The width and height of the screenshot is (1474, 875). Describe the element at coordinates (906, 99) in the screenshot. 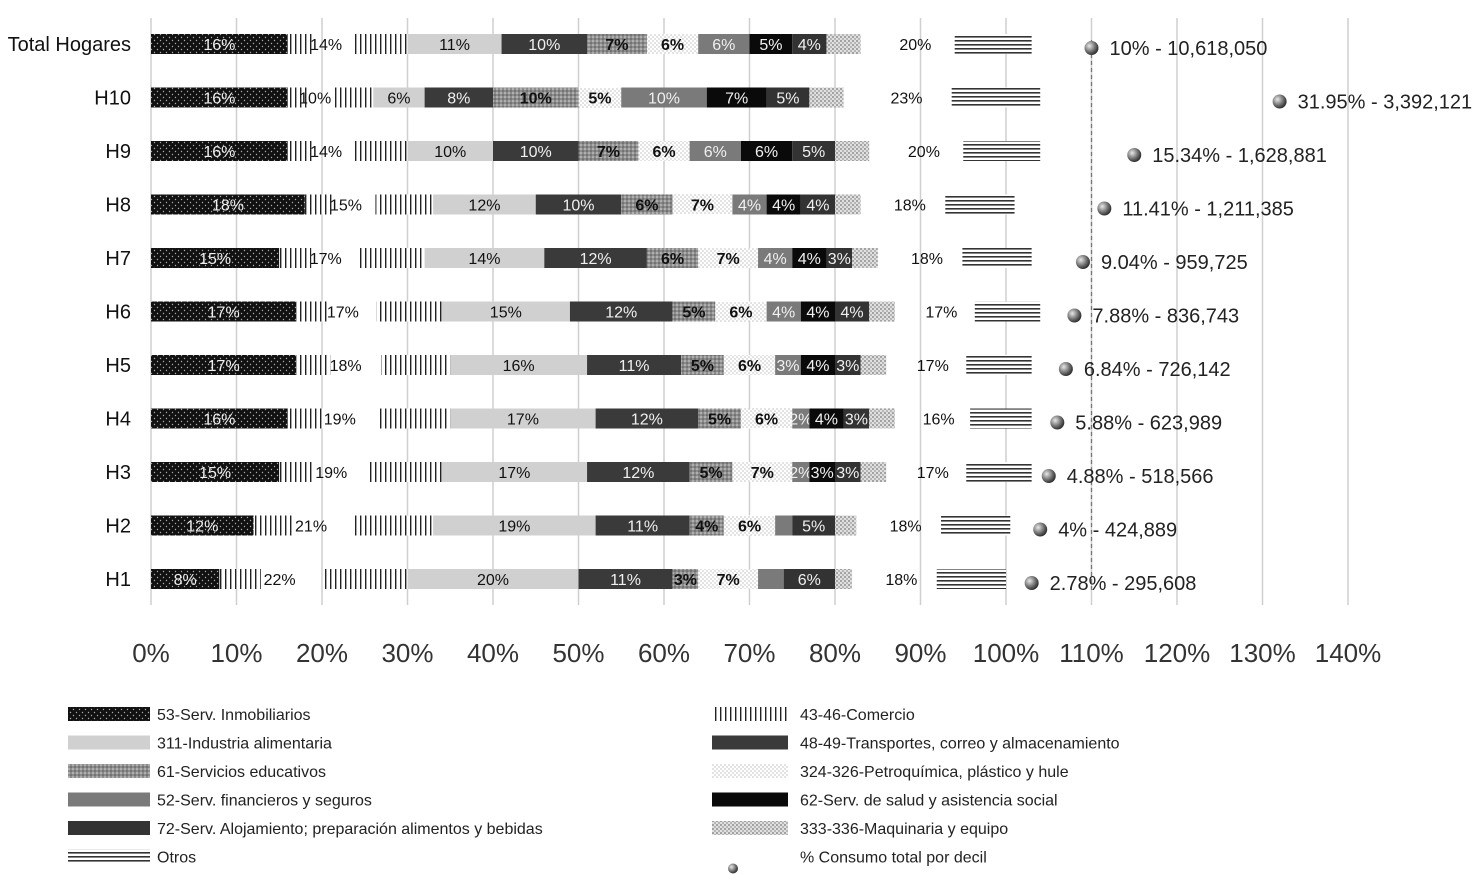

I see `data-label: 23%` at that location.